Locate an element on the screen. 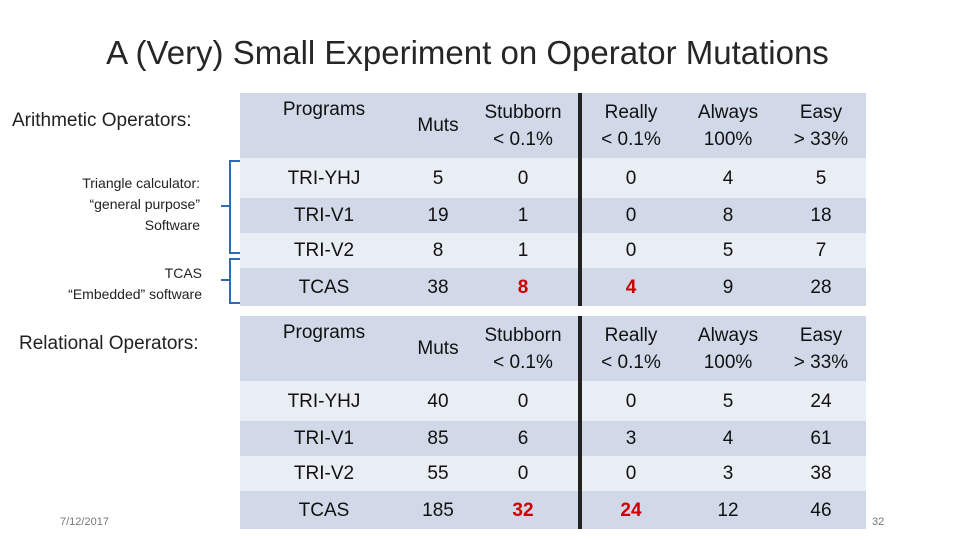 The image size is (960, 540). table-row: TRI-YHJ 5 0 0 4 5 is located at coordinates (553, 178).